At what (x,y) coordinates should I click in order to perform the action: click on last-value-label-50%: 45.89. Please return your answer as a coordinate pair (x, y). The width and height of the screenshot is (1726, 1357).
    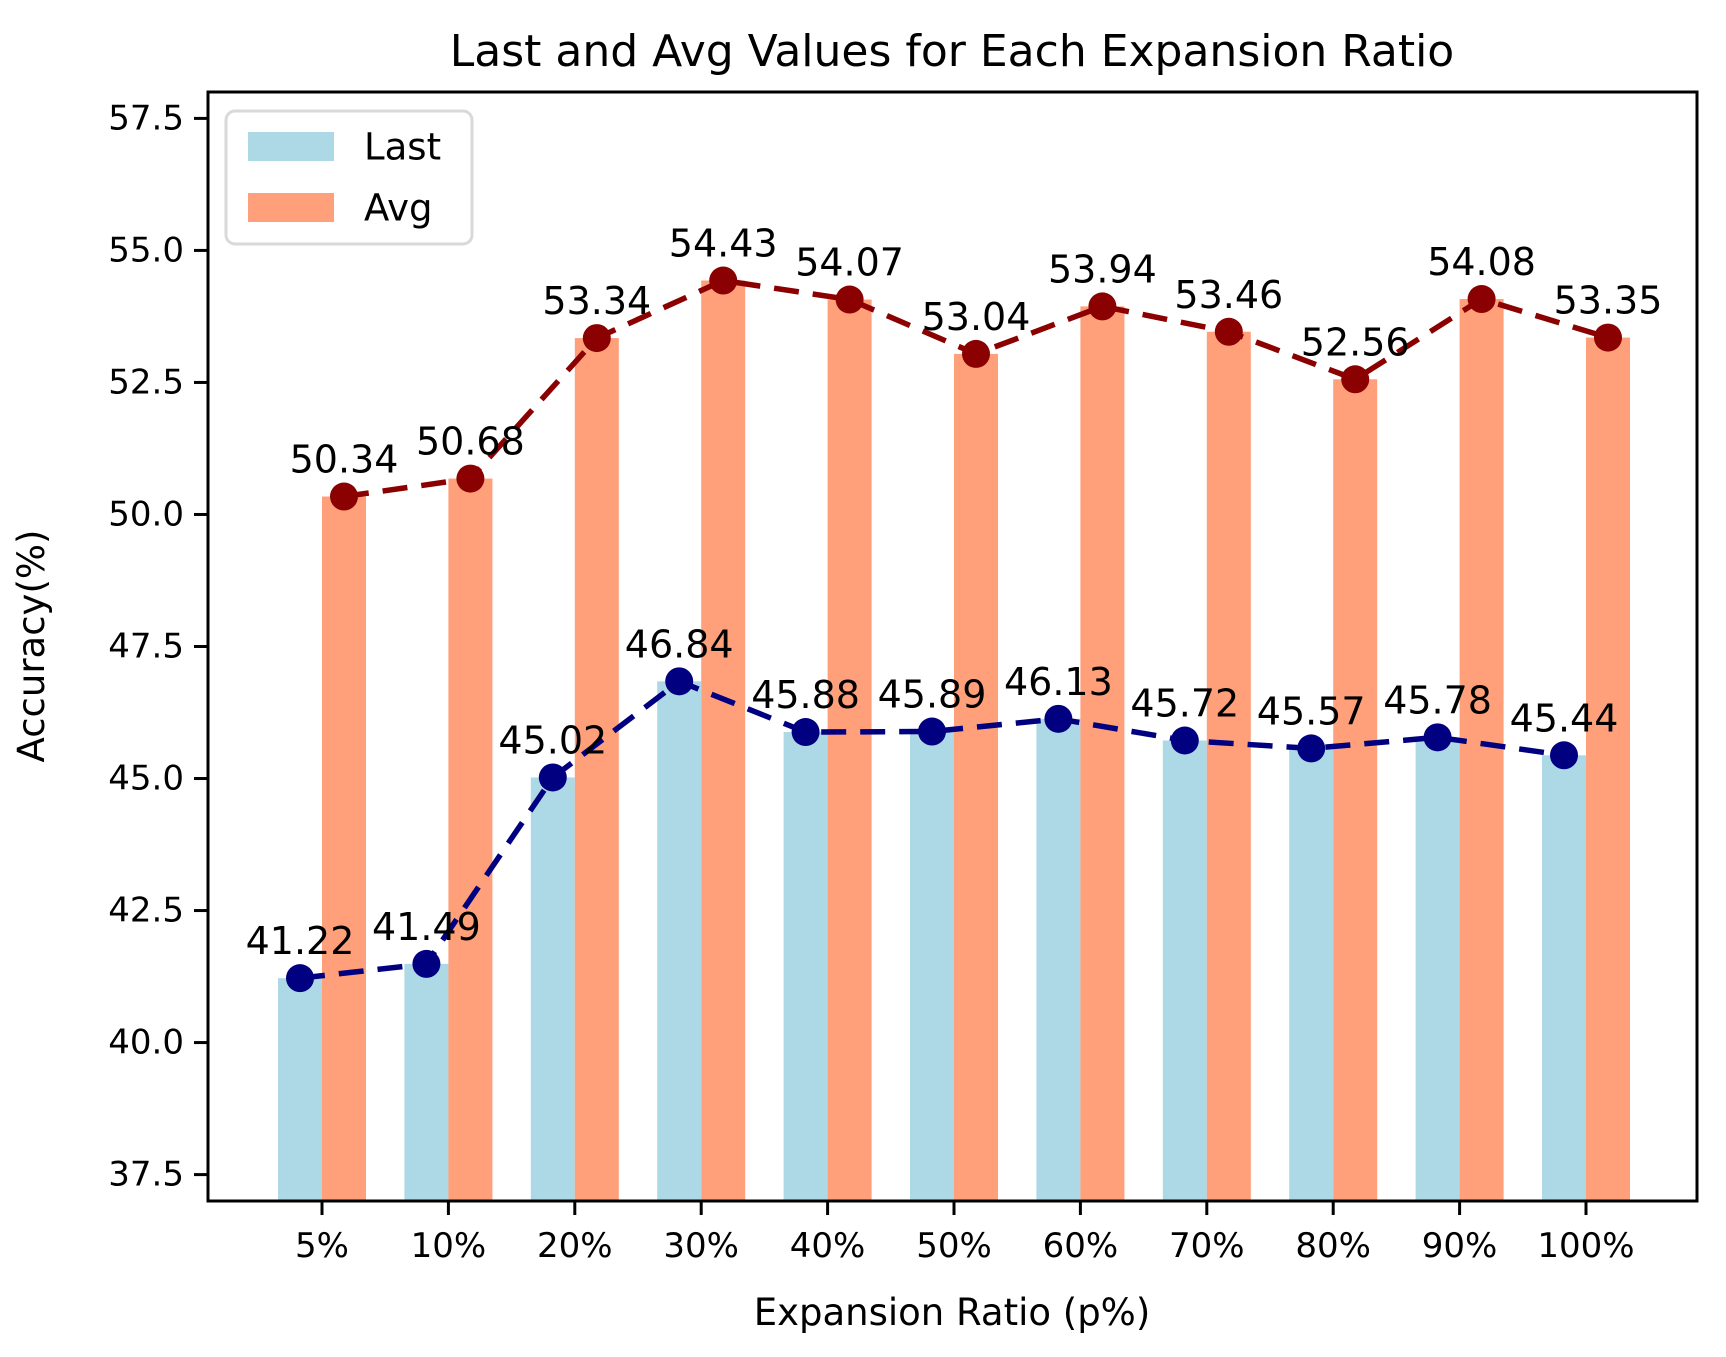
    Looking at the image, I should click on (932, 695).